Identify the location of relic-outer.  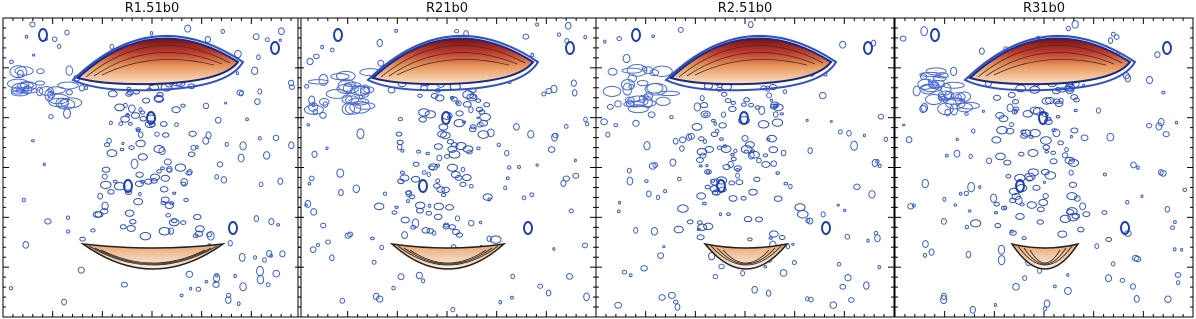
(453, 63).